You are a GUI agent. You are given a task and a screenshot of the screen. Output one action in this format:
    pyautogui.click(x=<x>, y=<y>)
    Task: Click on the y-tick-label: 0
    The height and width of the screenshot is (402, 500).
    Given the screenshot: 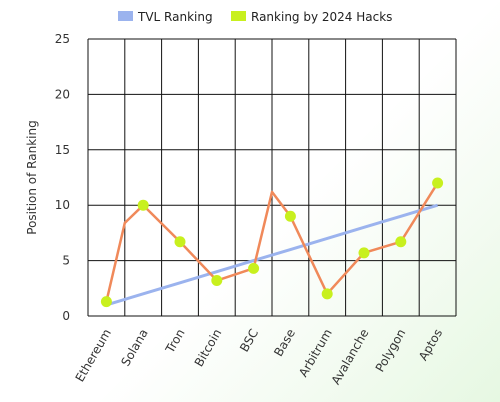 What is the action you would take?
    pyautogui.click(x=66, y=316)
    